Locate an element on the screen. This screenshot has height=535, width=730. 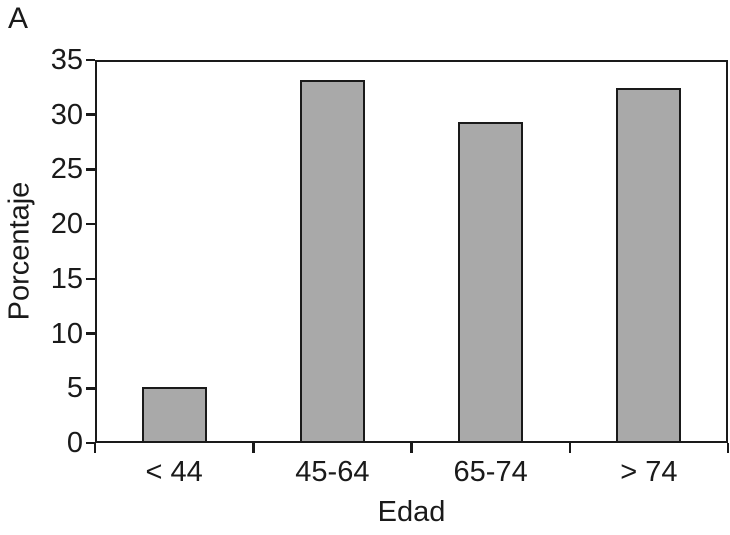
x-axis-title: Edad is located at coordinates (411, 512).